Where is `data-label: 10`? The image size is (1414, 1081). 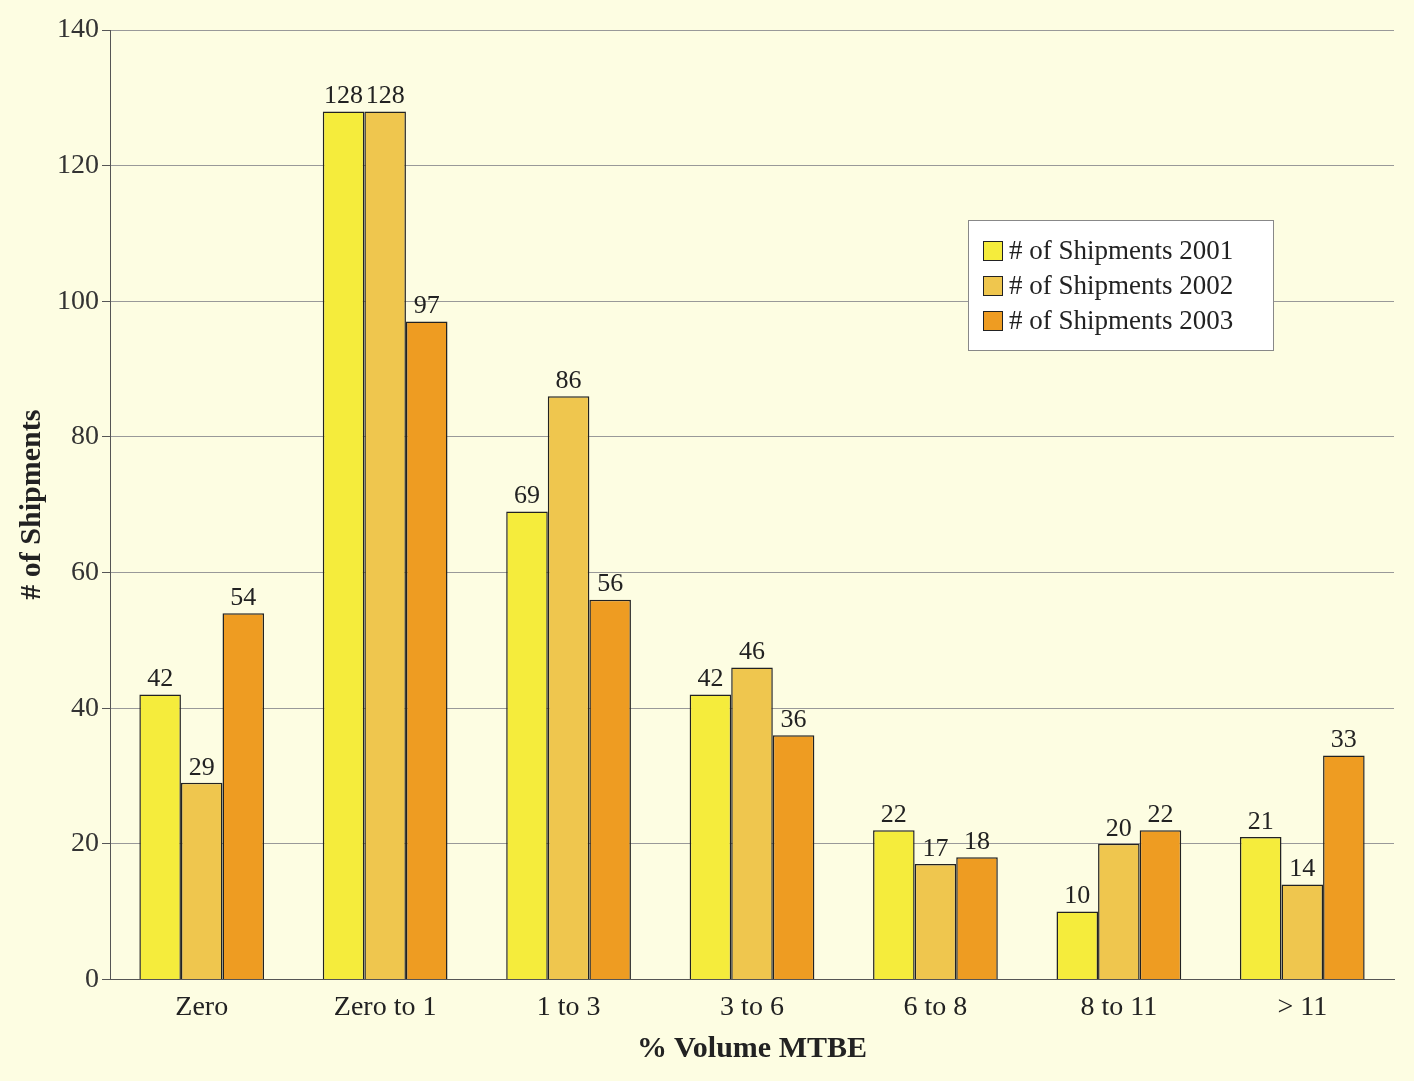 data-label: 10 is located at coordinates (1077, 895).